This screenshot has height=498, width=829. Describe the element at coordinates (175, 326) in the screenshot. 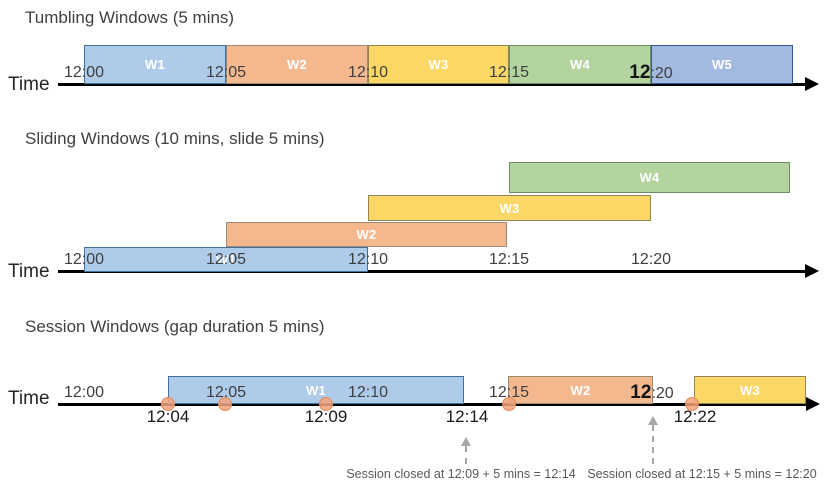

I see `section-title: Session Windows (gap duration 5 mins)` at that location.